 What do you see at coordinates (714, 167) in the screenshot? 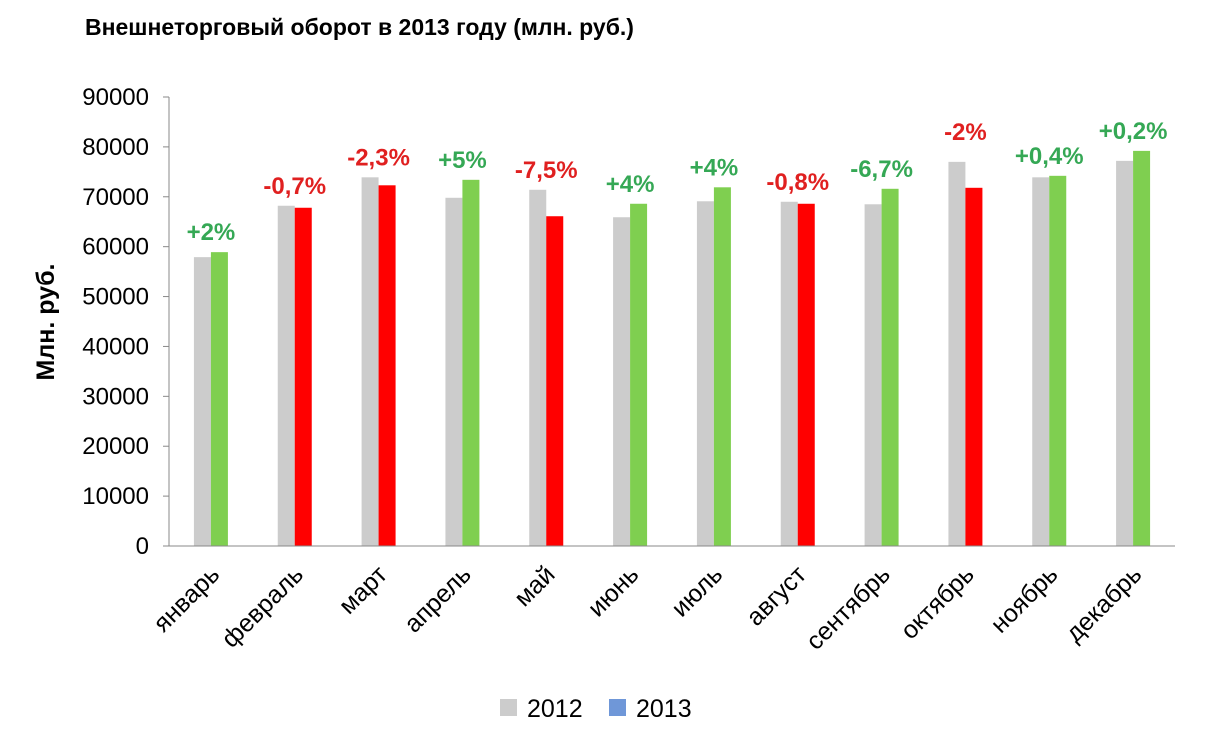
I see `percent-label-6: +4%` at bounding box center [714, 167].